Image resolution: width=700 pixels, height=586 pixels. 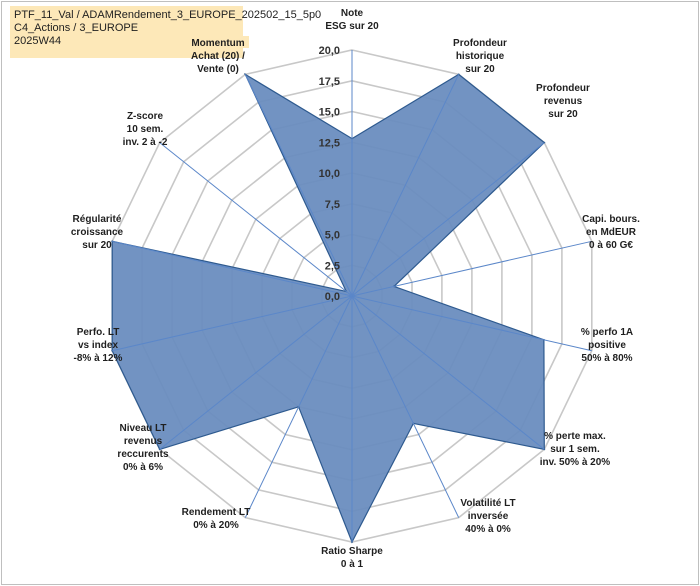 I want to click on tick-label-0: 0,0, so click(x=332, y=297).